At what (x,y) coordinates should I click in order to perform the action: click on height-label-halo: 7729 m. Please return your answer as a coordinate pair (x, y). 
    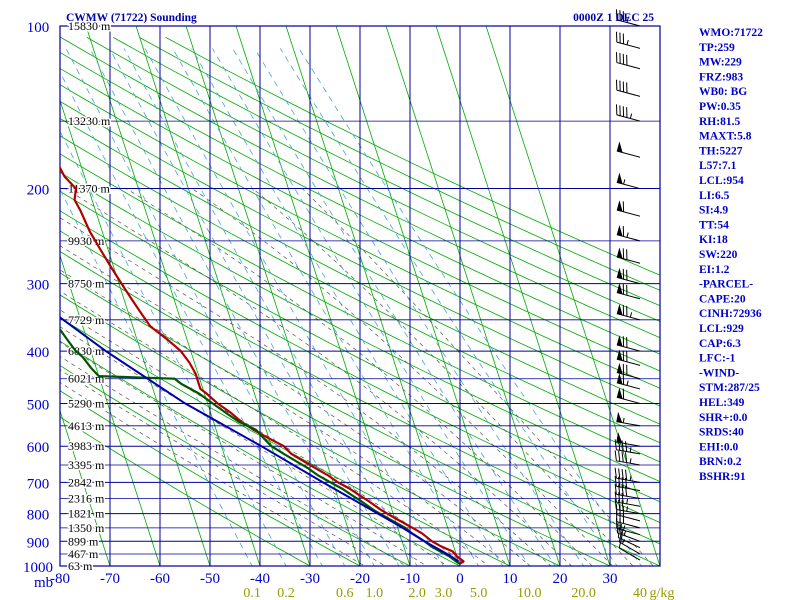
    Looking at the image, I should click on (86, 320).